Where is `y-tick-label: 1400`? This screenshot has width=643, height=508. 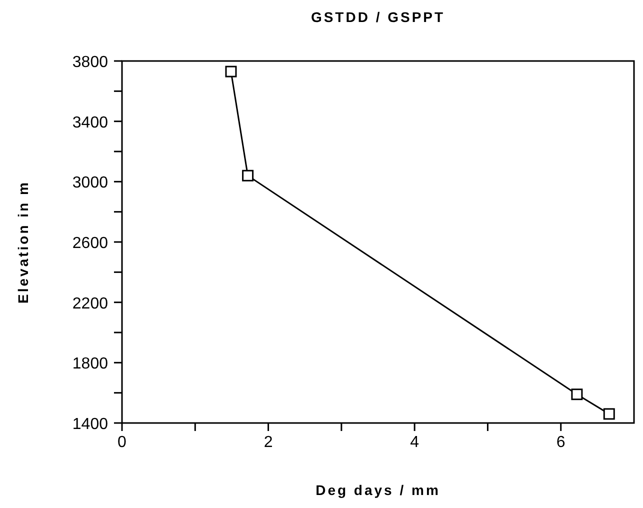 y-tick-label: 1400 is located at coordinates (90, 424).